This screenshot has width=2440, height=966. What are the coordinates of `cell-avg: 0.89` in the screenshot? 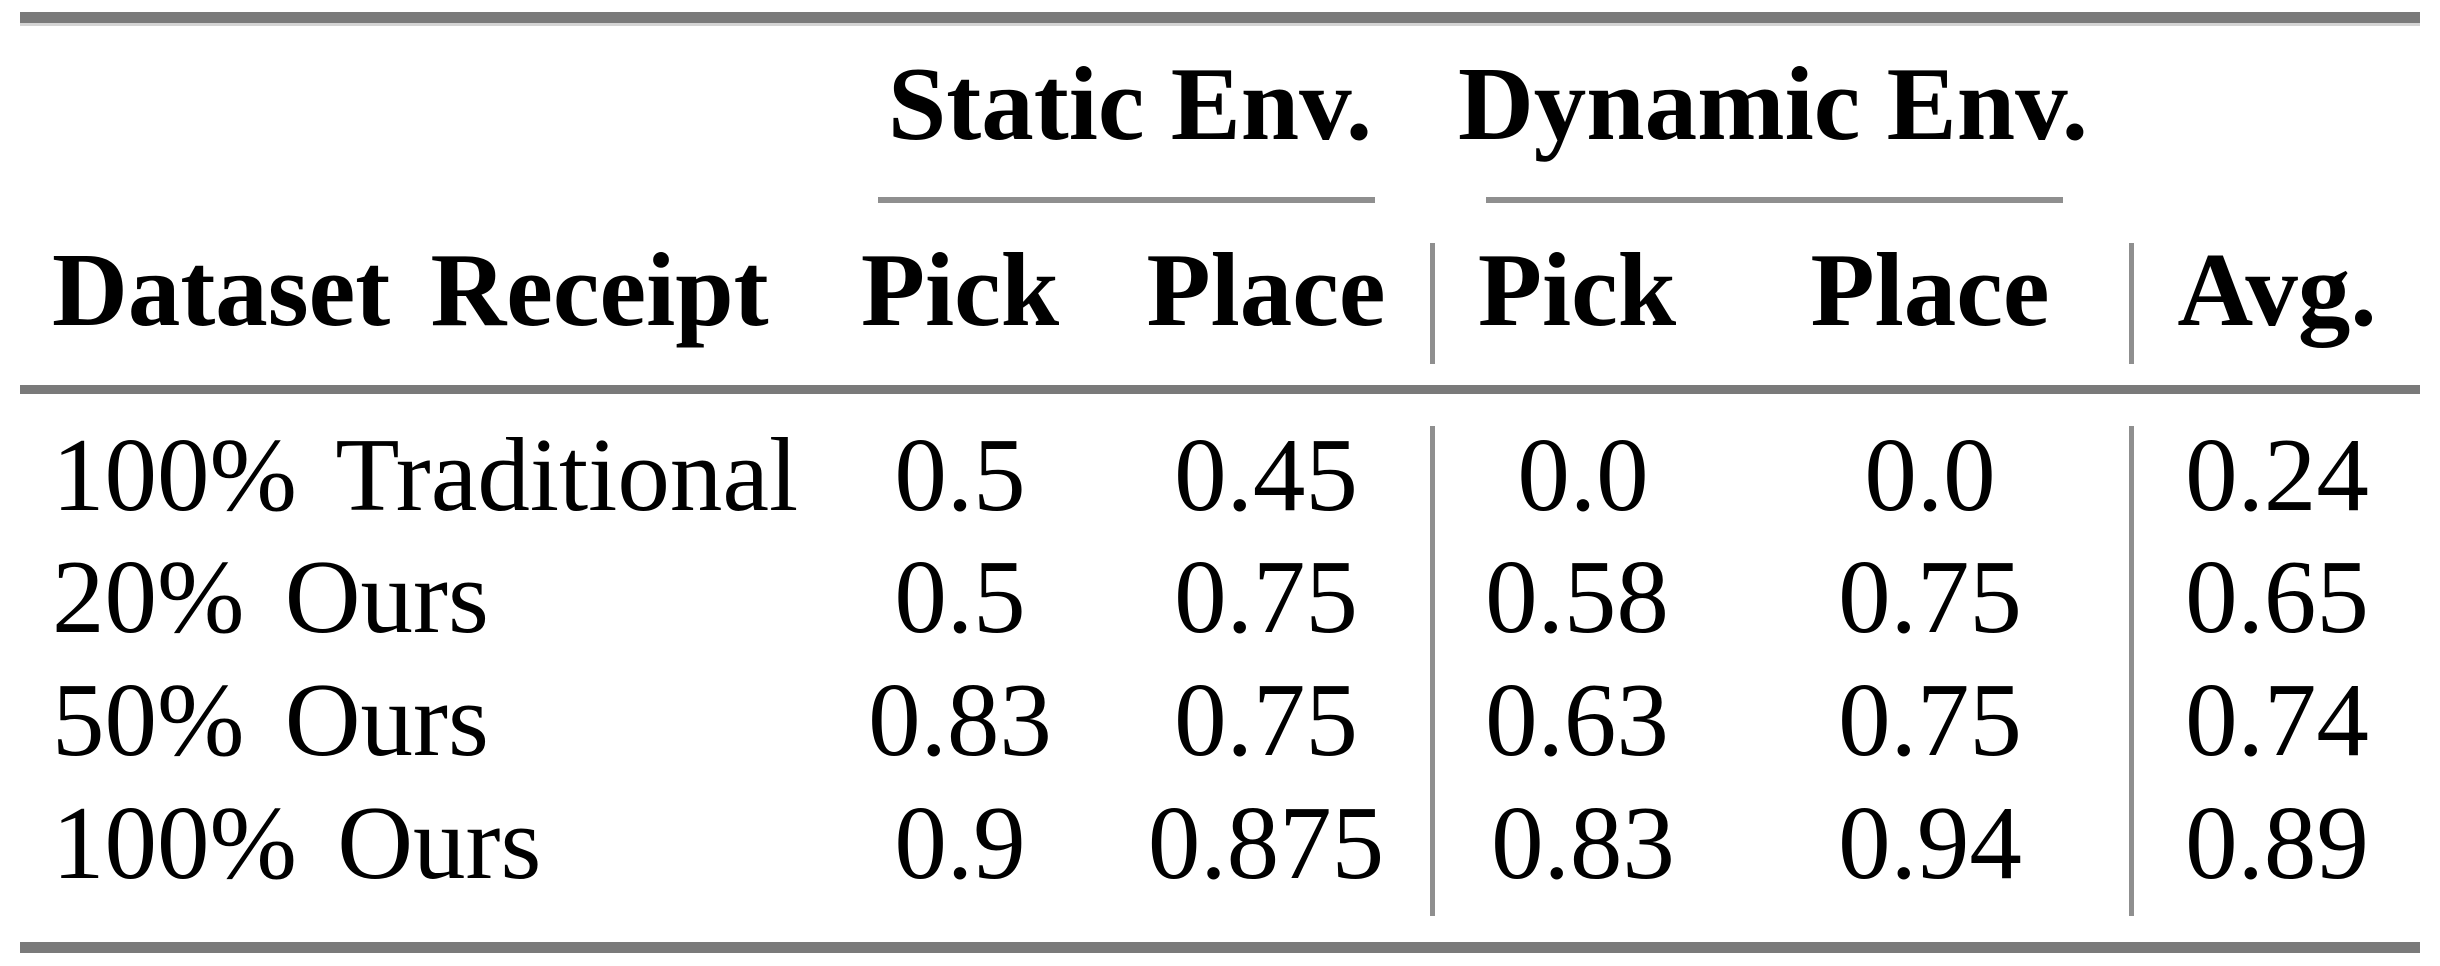 It's located at (2277, 842).